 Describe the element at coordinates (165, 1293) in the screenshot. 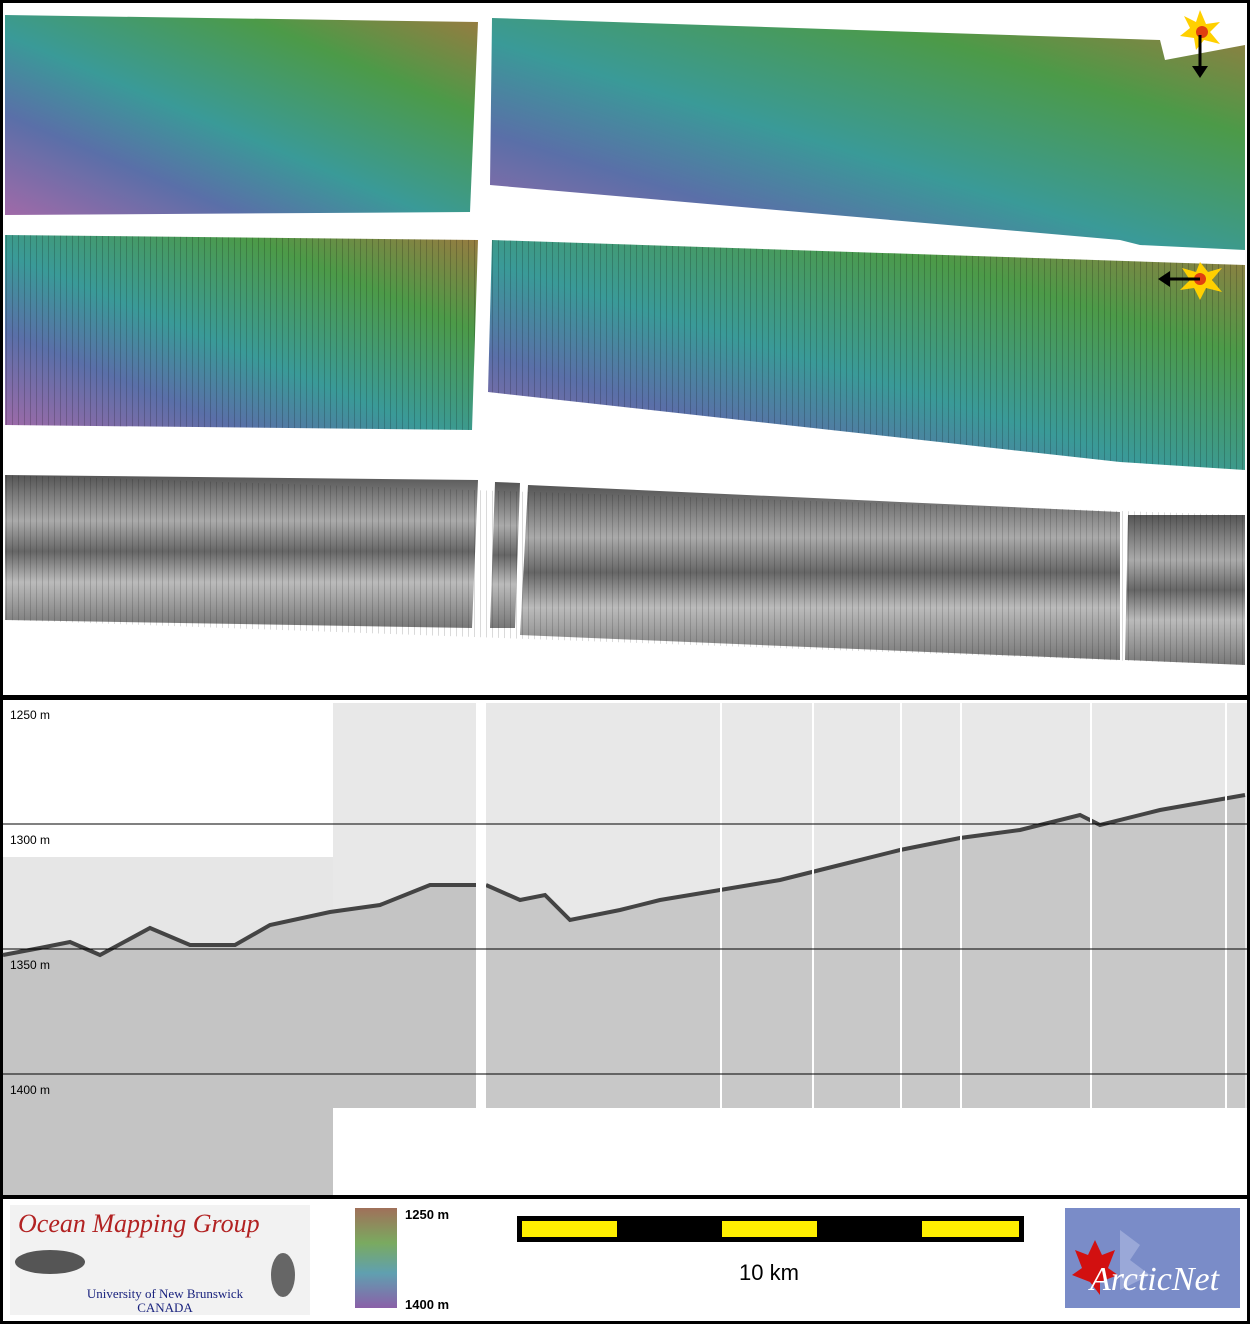

I see `logo-line: University of New Brunswick` at that location.